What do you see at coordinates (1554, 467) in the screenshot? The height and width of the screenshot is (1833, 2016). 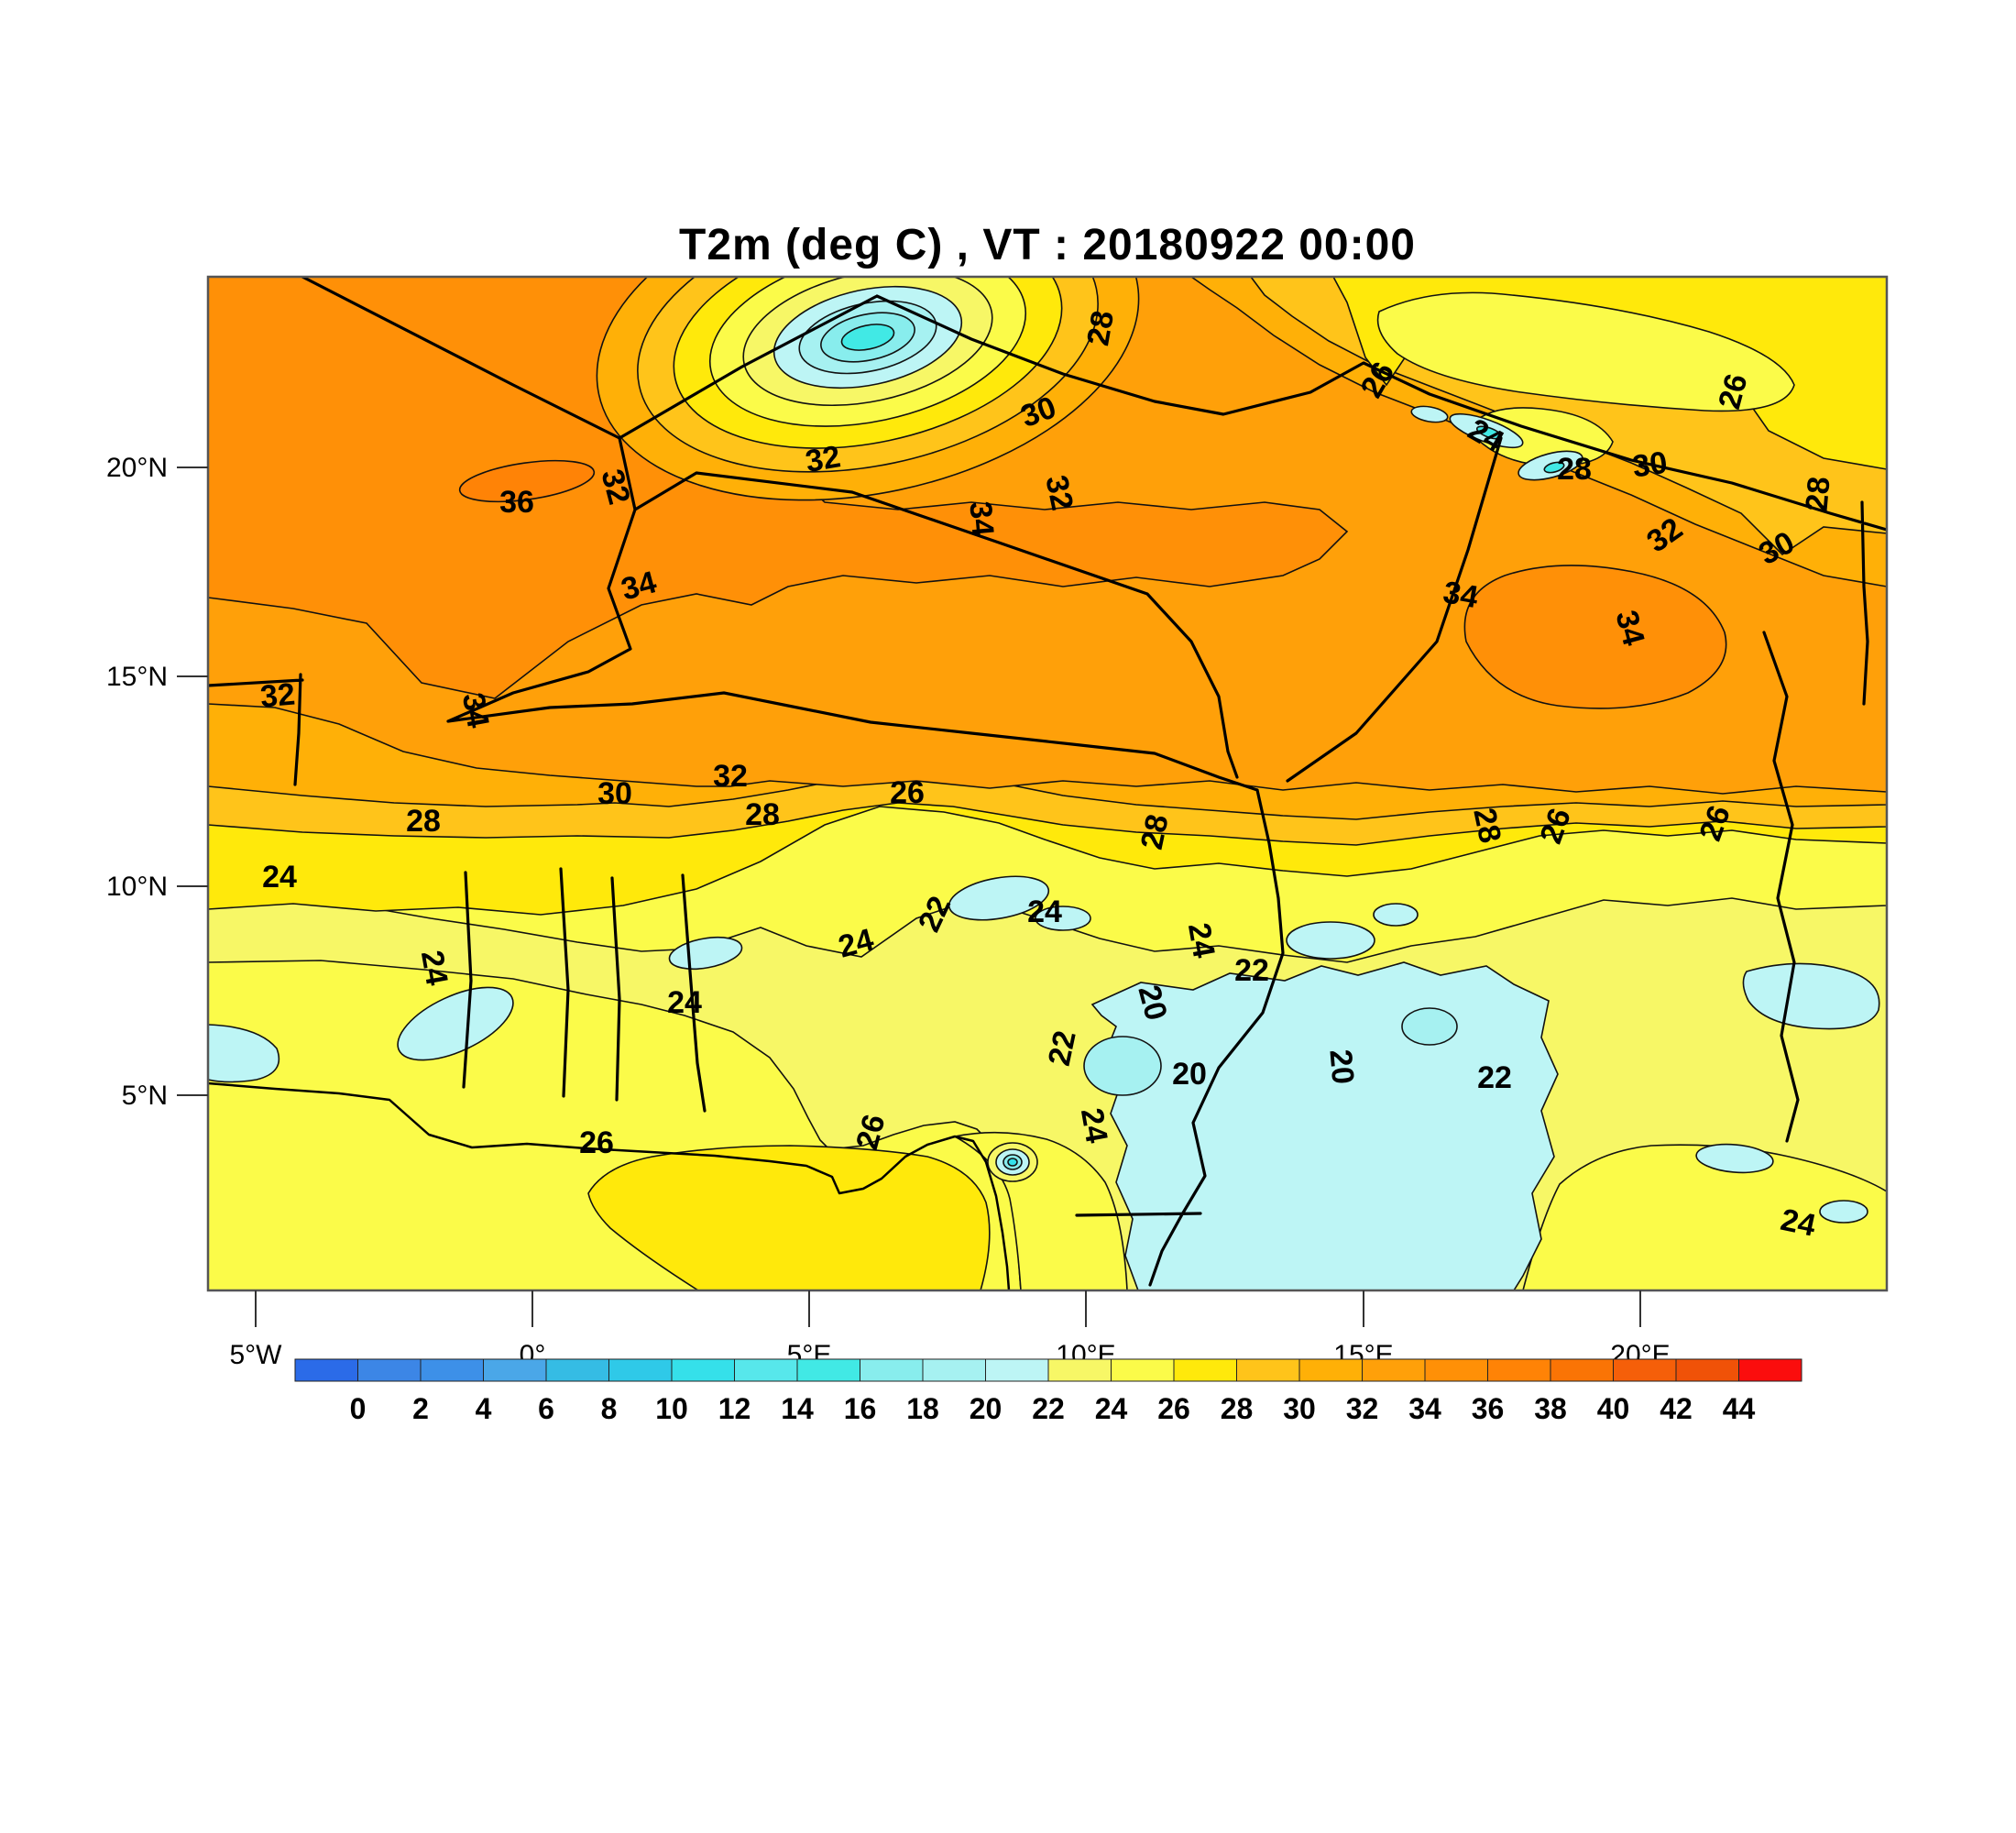 I see `ne-cold-core` at bounding box center [1554, 467].